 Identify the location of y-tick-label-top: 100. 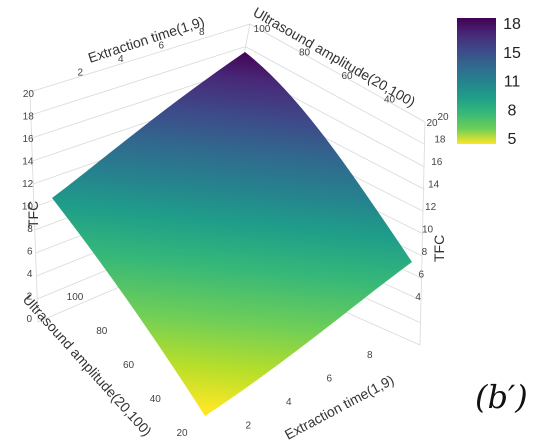
(262, 29).